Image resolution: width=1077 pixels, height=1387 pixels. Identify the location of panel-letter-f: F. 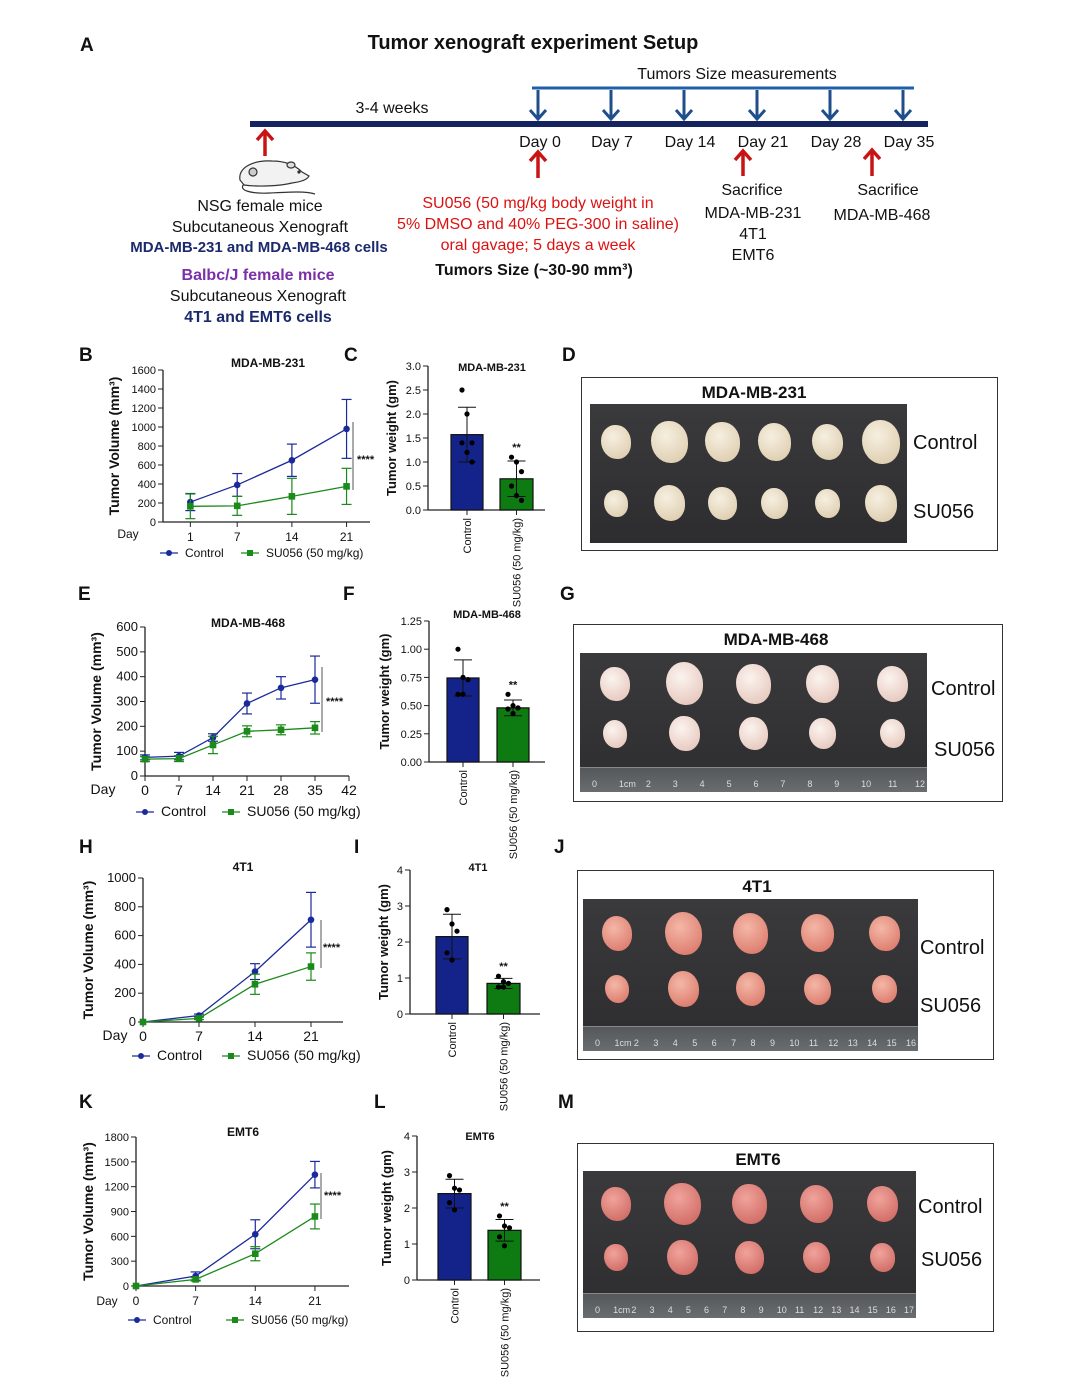
(349, 594).